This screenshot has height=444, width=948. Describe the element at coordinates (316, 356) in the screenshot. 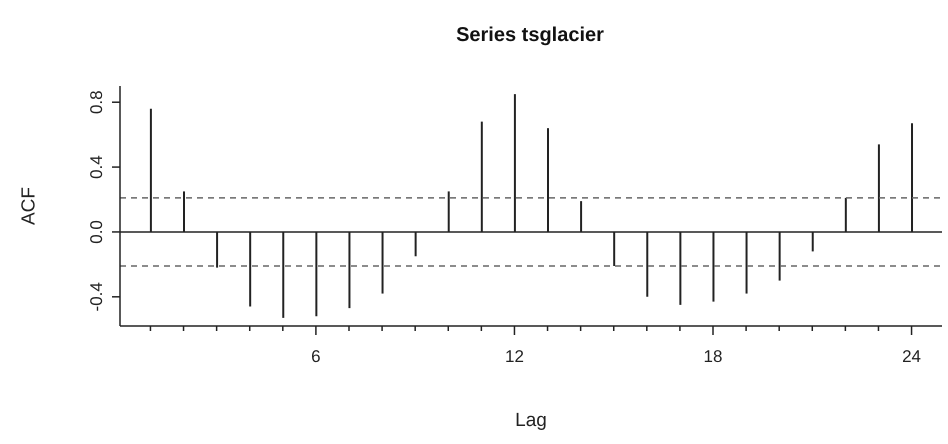

I see `x-tick-label: 6` at that location.